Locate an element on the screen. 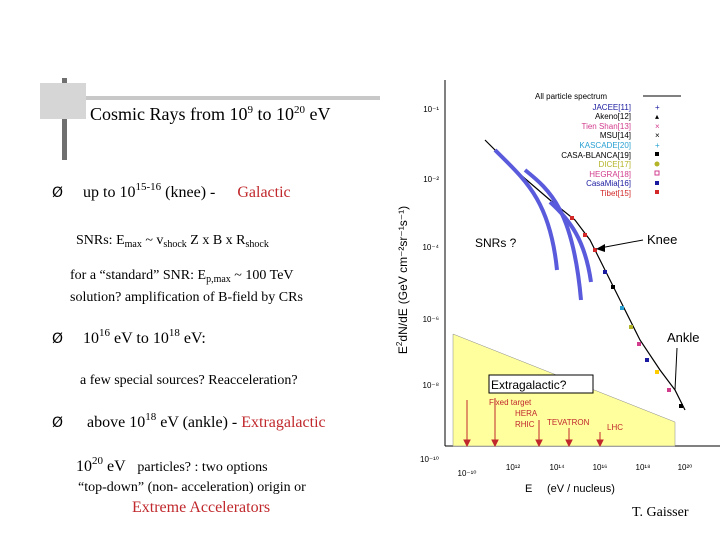 This screenshot has height=540, width=720. y-axis-label-prefix: E is located at coordinates (403, 350).